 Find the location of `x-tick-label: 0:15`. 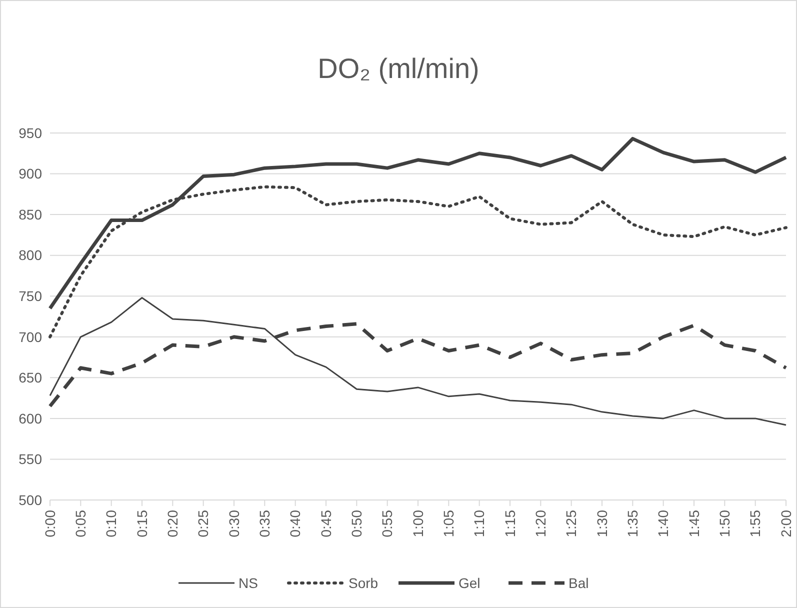

x-tick-label: 0:15 is located at coordinates (142, 524).